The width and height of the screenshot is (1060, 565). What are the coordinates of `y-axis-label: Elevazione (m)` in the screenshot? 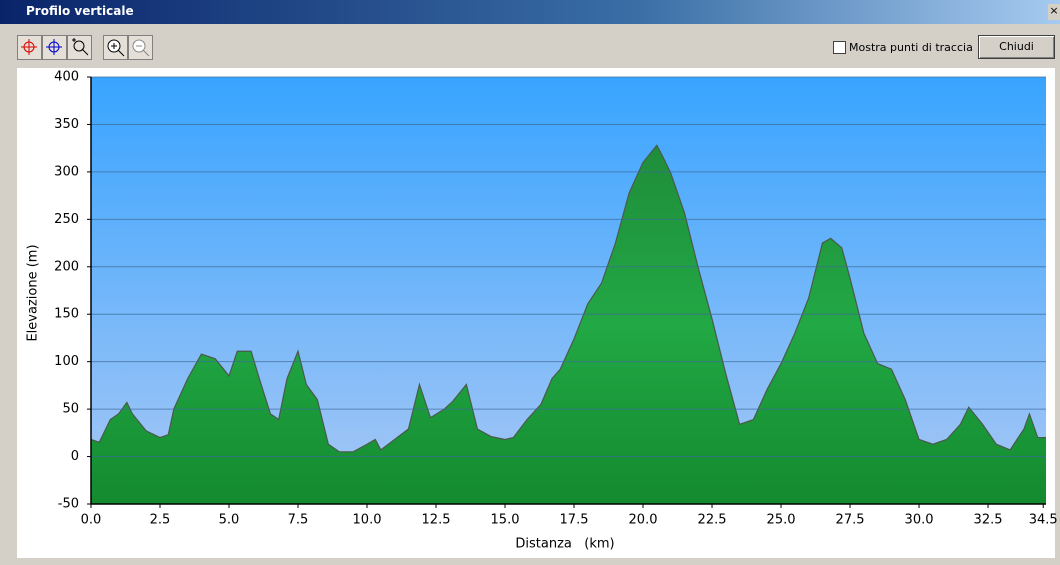 It's located at (33, 292).